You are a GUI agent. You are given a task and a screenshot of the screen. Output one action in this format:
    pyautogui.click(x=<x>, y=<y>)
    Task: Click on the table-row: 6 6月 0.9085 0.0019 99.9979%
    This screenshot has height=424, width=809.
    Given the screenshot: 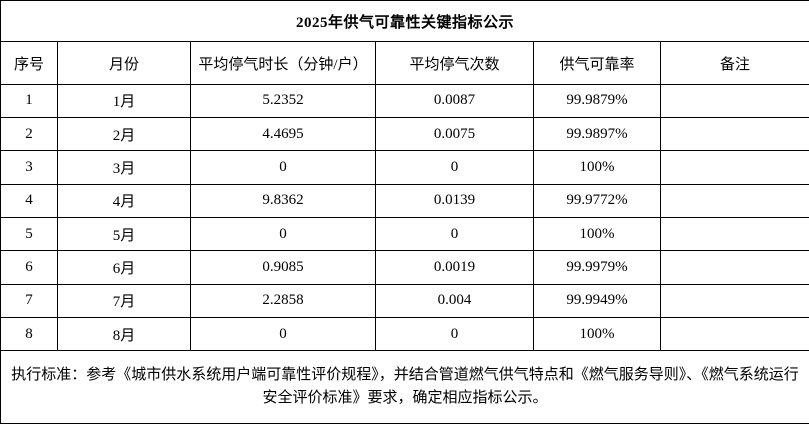 What is the action you would take?
    pyautogui.click(x=404, y=267)
    